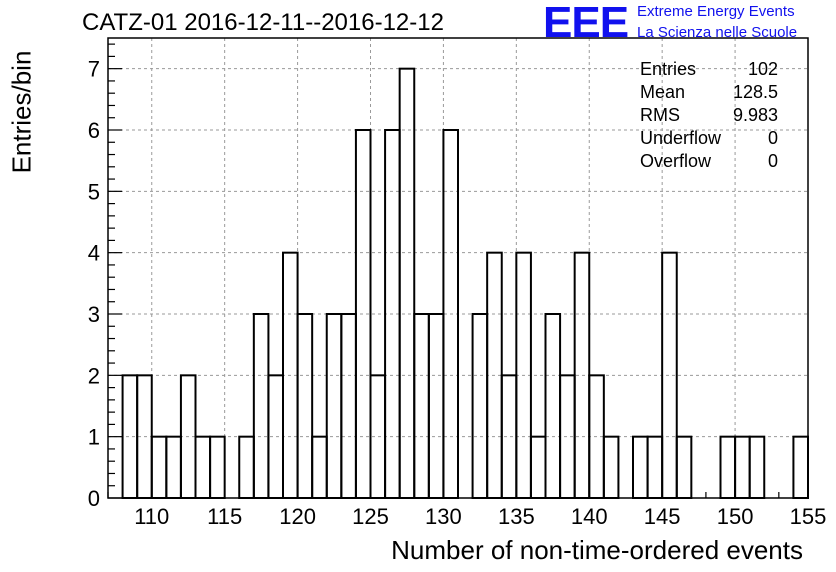  What do you see at coordinates (660, 115) in the screenshot?
I see `stat-label: RMS` at bounding box center [660, 115].